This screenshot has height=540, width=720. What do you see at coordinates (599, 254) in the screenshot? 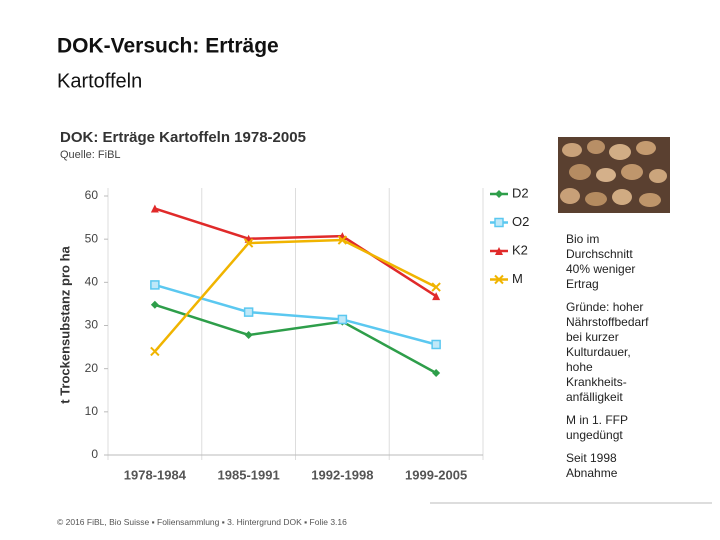
I see `note-text: Durchschnitt` at bounding box center [599, 254].